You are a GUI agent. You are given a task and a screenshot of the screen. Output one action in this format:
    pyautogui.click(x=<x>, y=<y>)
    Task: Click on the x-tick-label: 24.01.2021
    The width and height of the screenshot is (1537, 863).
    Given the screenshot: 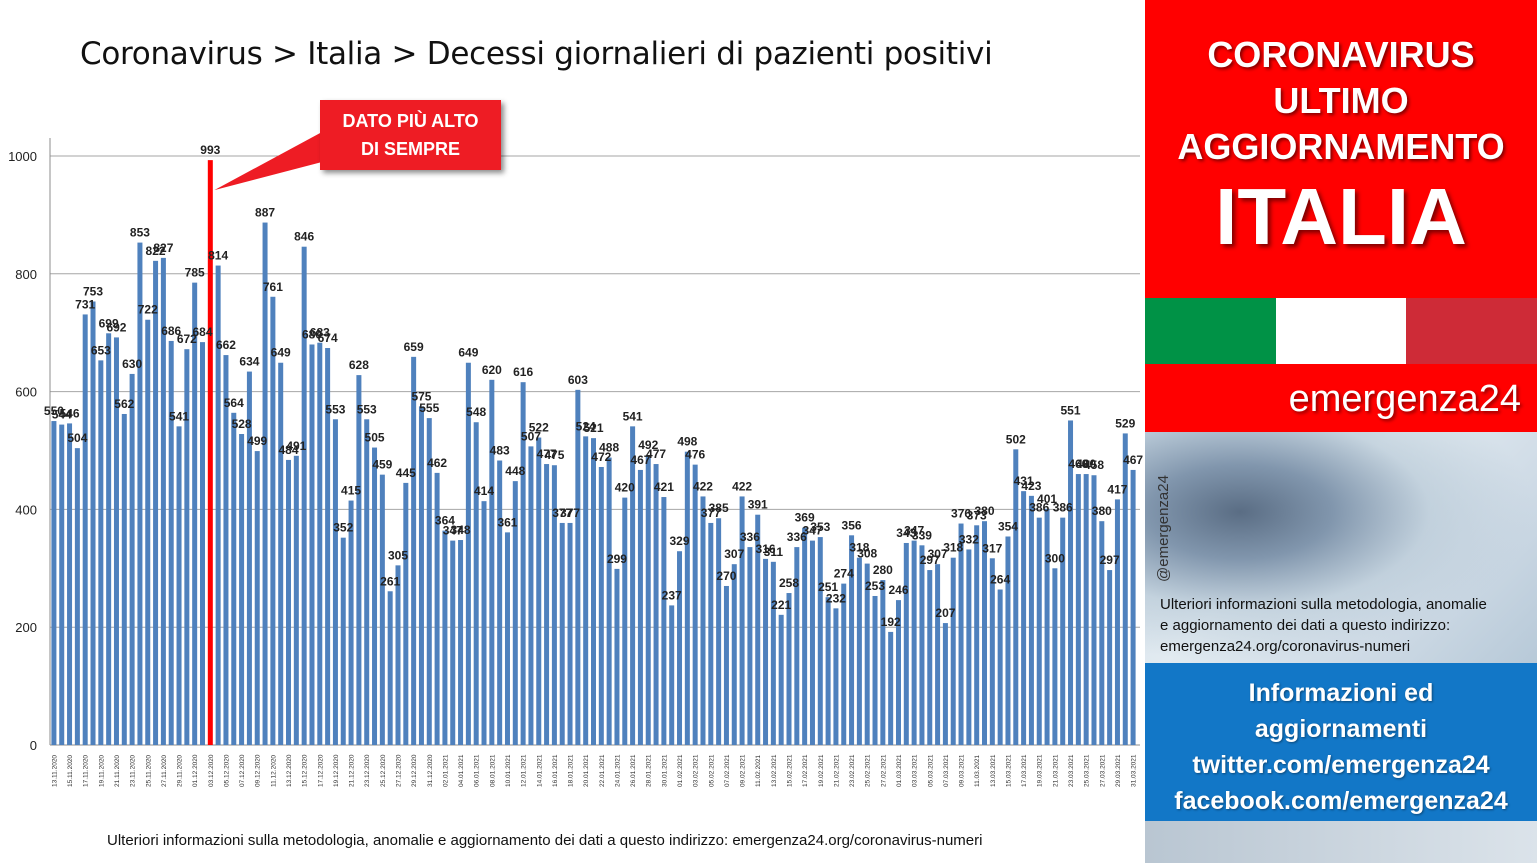 What is the action you would take?
    pyautogui.click(x=617, y=770)
    